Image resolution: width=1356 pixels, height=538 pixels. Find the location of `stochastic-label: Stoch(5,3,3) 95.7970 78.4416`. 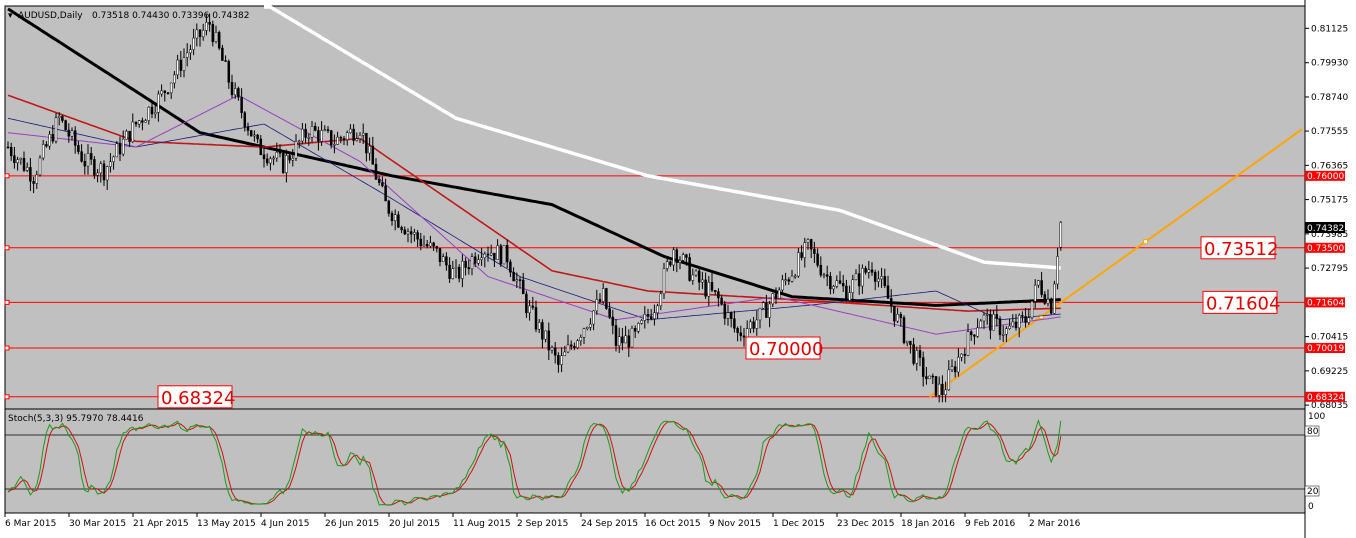

stochastic-label: Stoch(5,3,3) 95.7970 78.4416 is located at coordinates (76, 419).